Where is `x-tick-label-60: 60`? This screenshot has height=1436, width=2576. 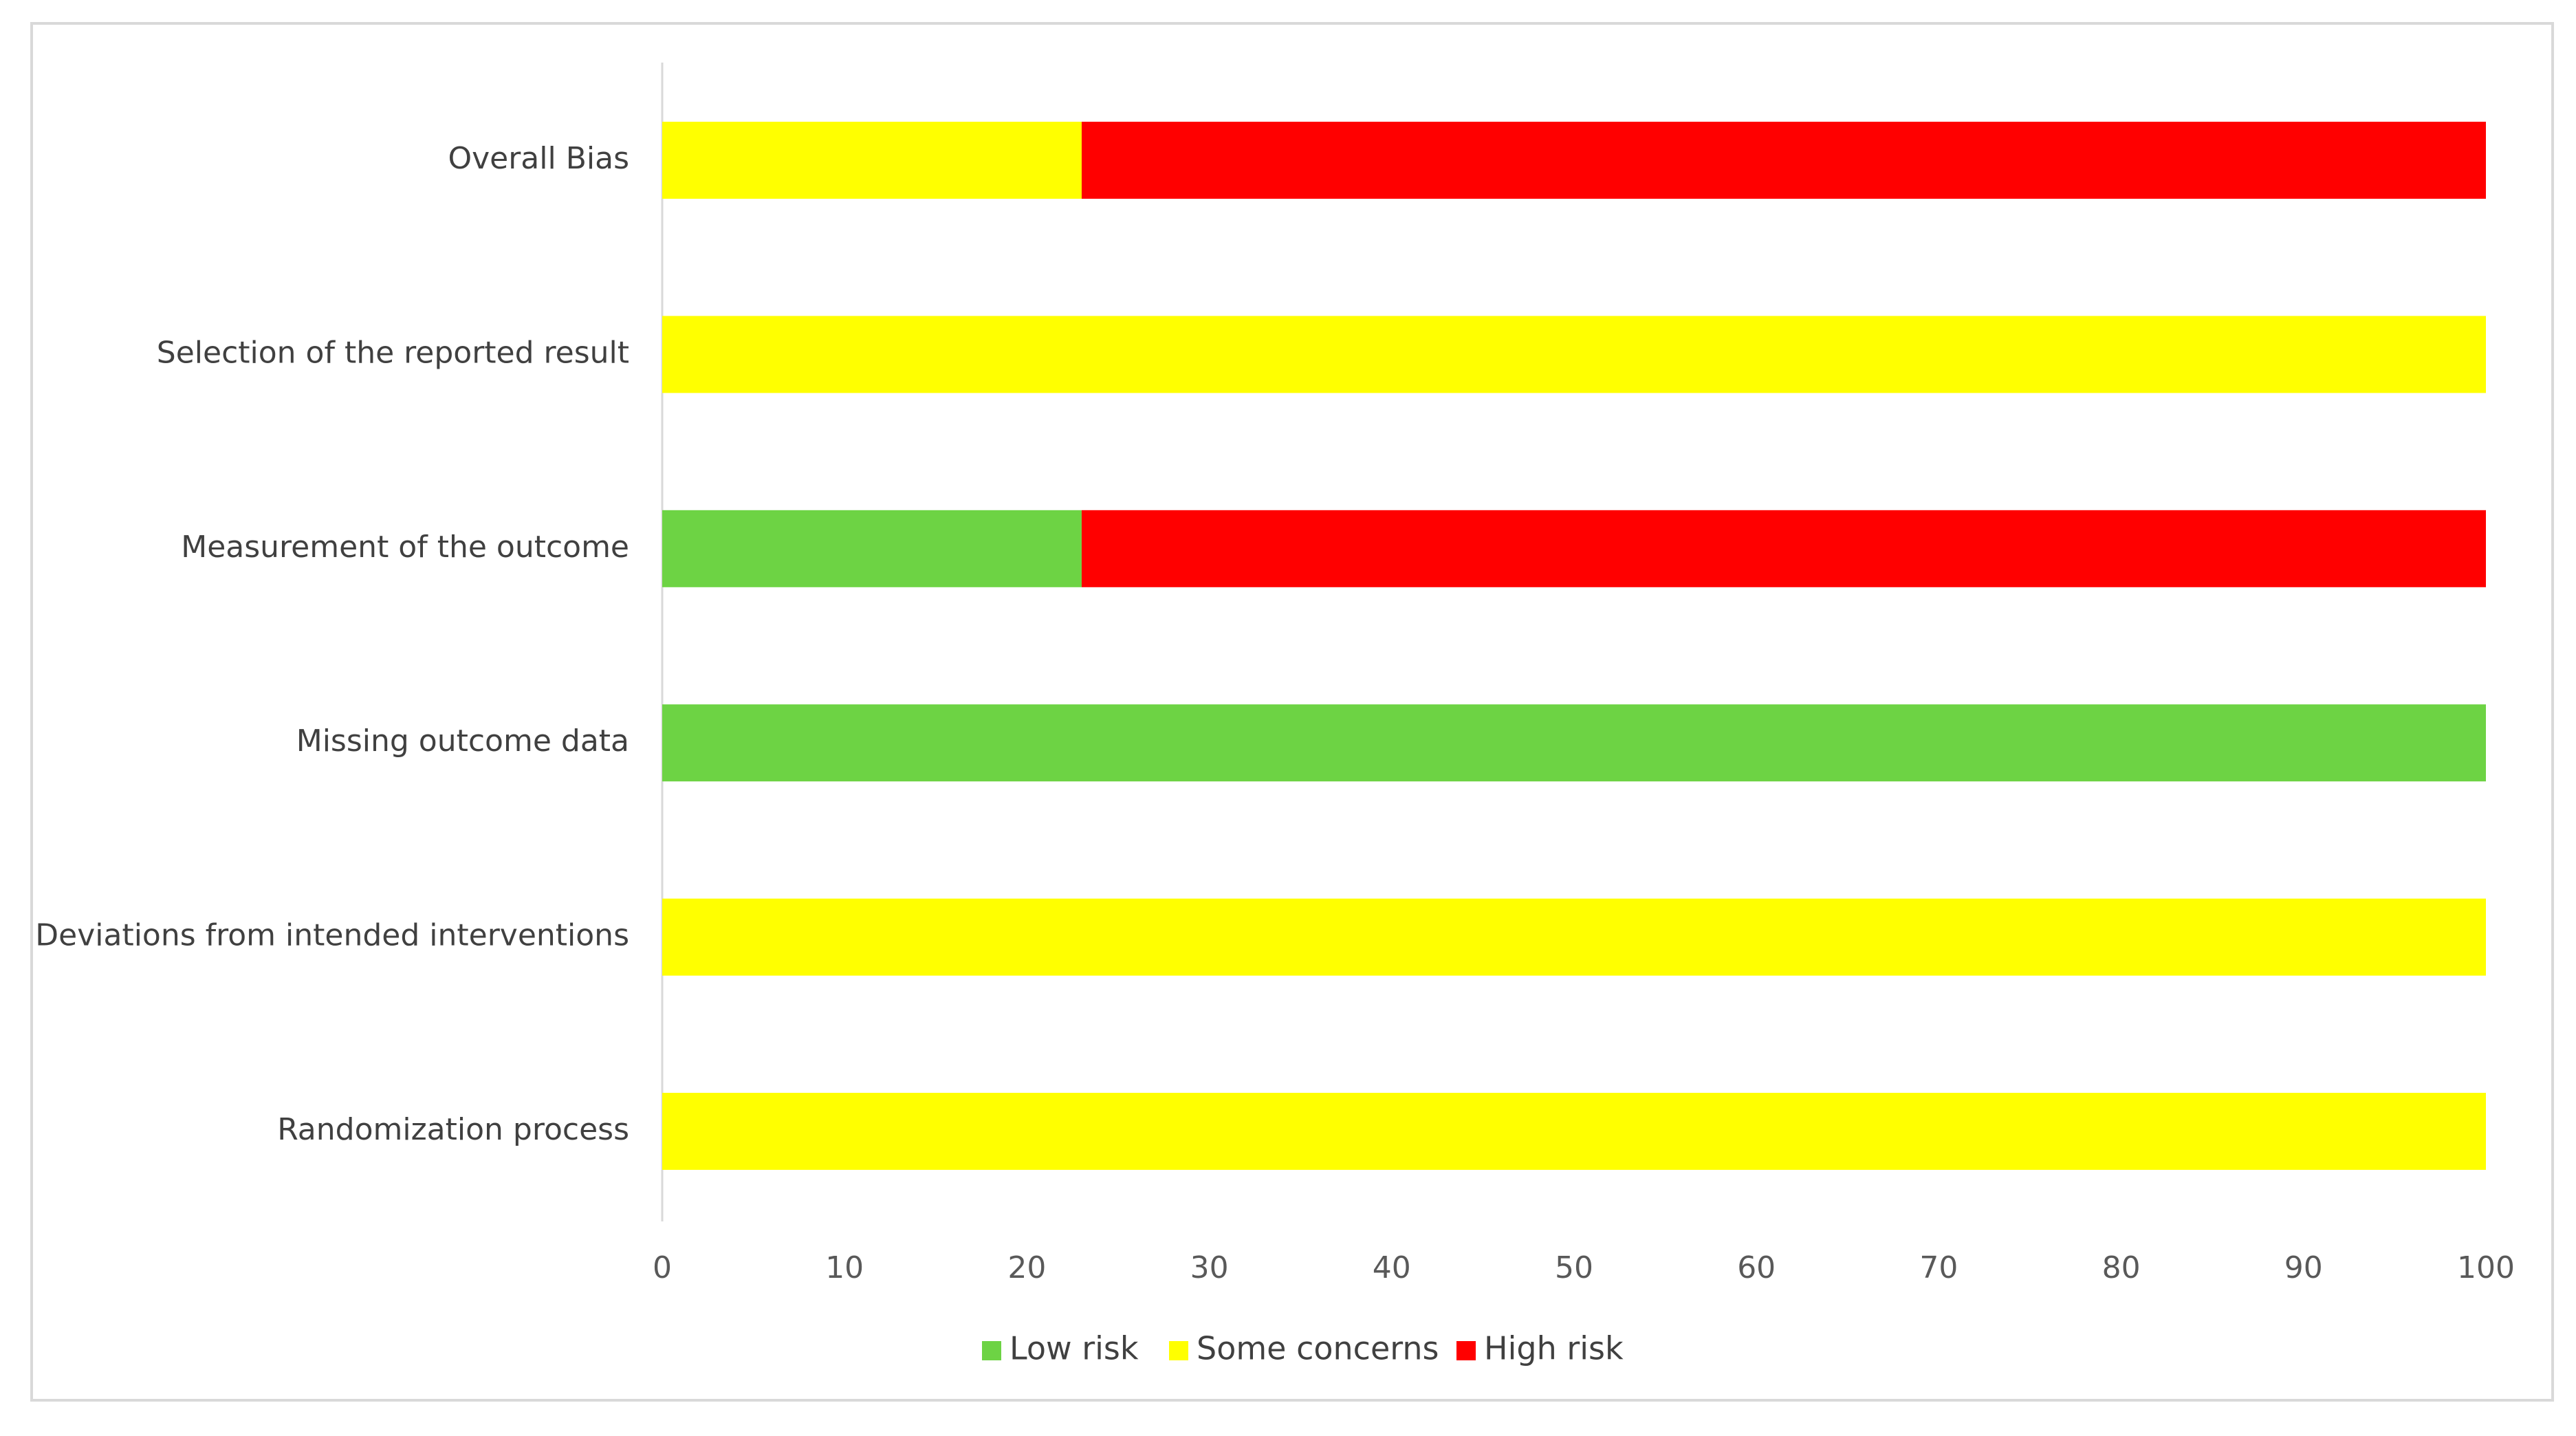
x-tick-label-60: 60 is located at coordinates (1756, 1268).